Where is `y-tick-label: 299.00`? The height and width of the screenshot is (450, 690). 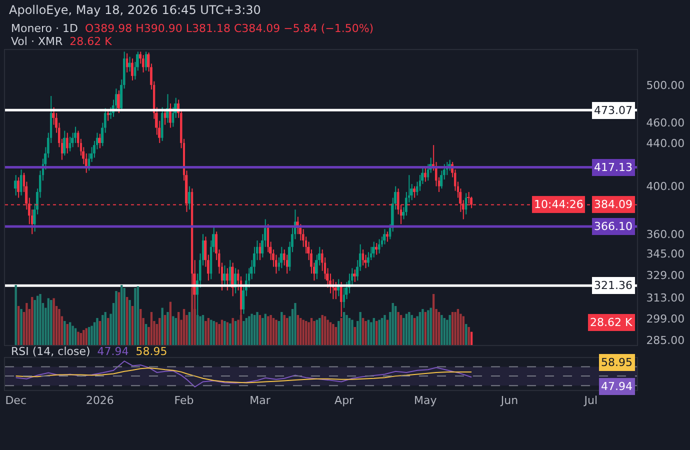
y-tick-label: 299.00 is located at coordinates (665, 319).